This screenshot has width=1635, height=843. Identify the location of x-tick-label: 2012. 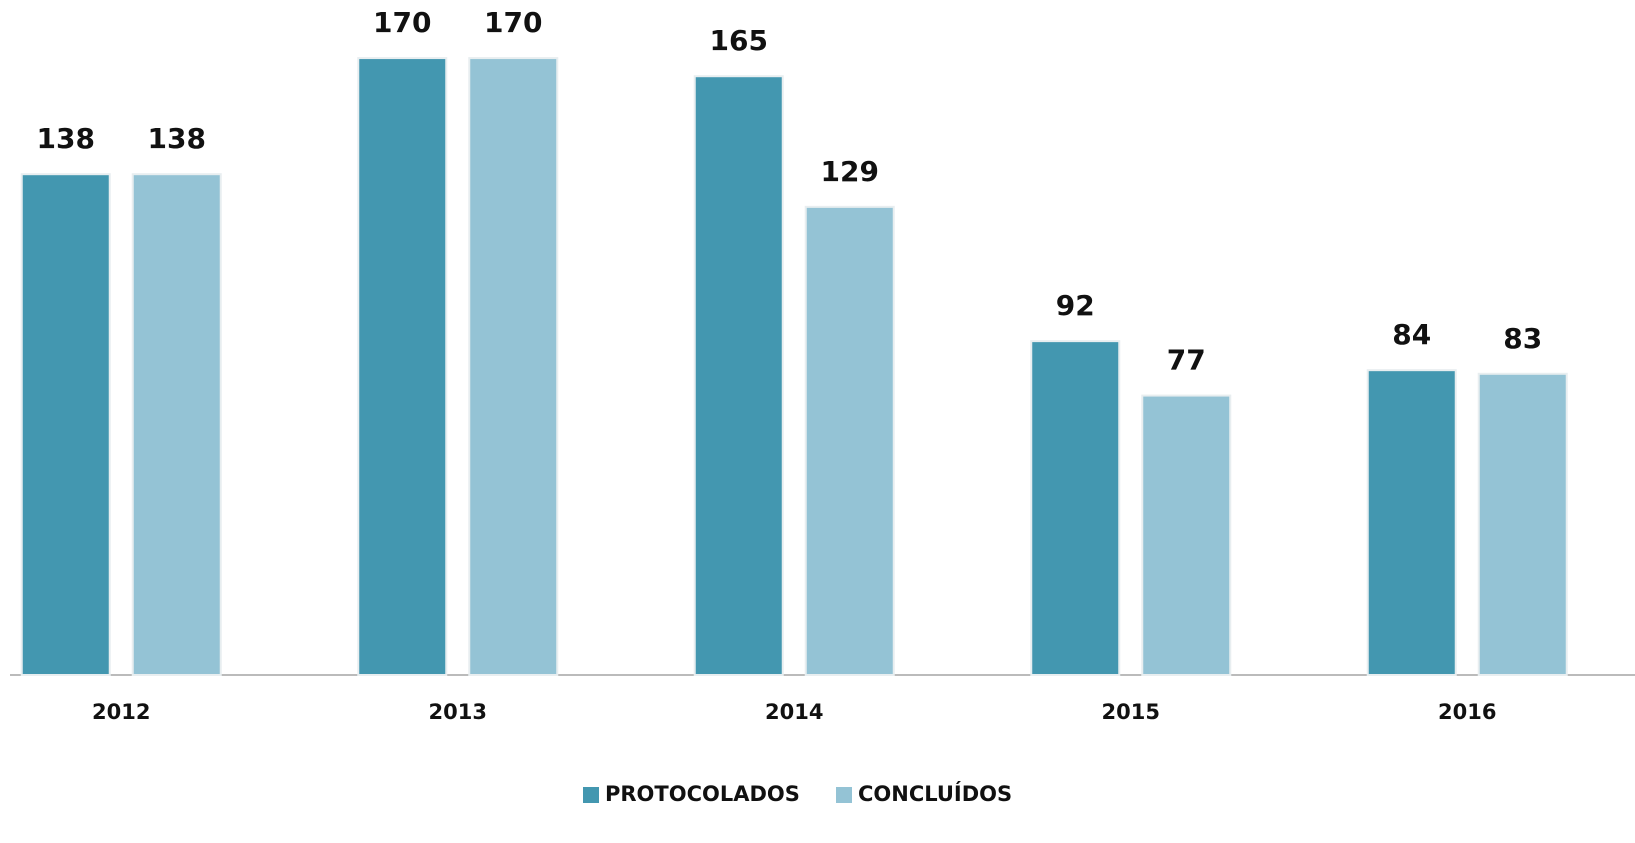
(121, 712).